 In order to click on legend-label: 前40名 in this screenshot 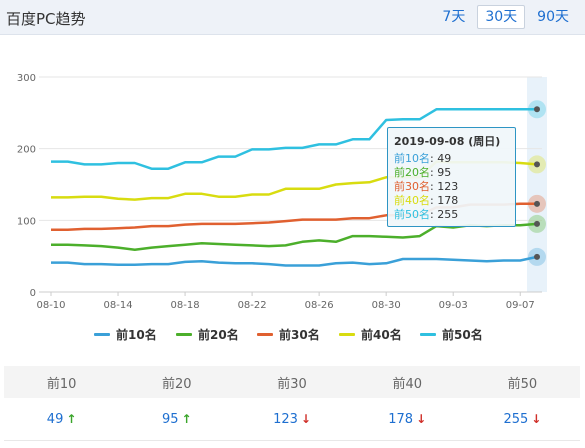, I will do `click(381, 335)`.